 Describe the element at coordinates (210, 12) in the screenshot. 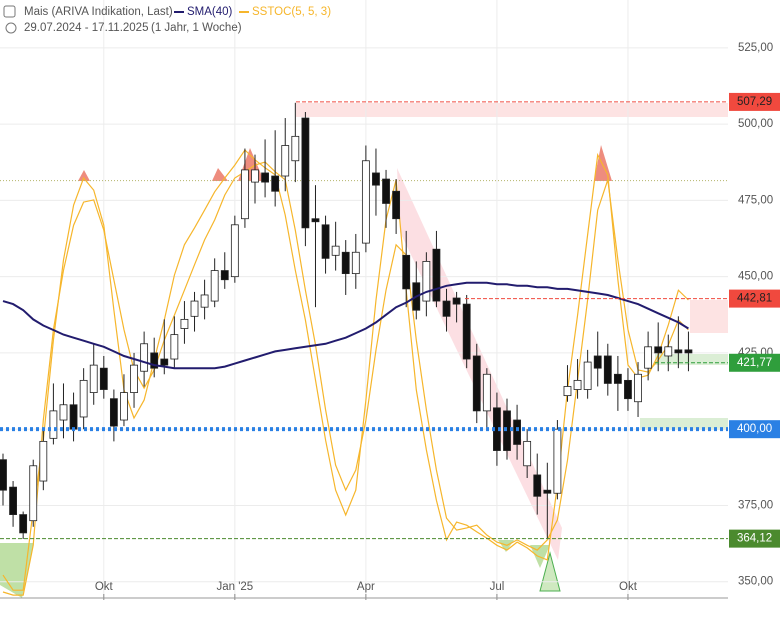

I see `legend-sma: SMA(40)` at that location.